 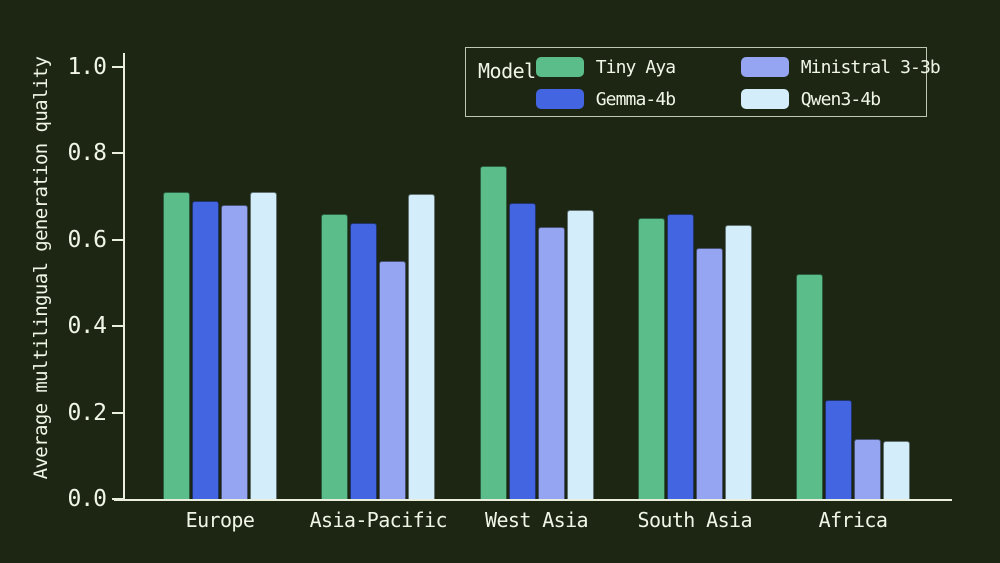 What do you see at coordinates (551, 362) in the screenshot?
I see `bar-ministral-3-3b-west-asia` at bounding box center [551, 362].